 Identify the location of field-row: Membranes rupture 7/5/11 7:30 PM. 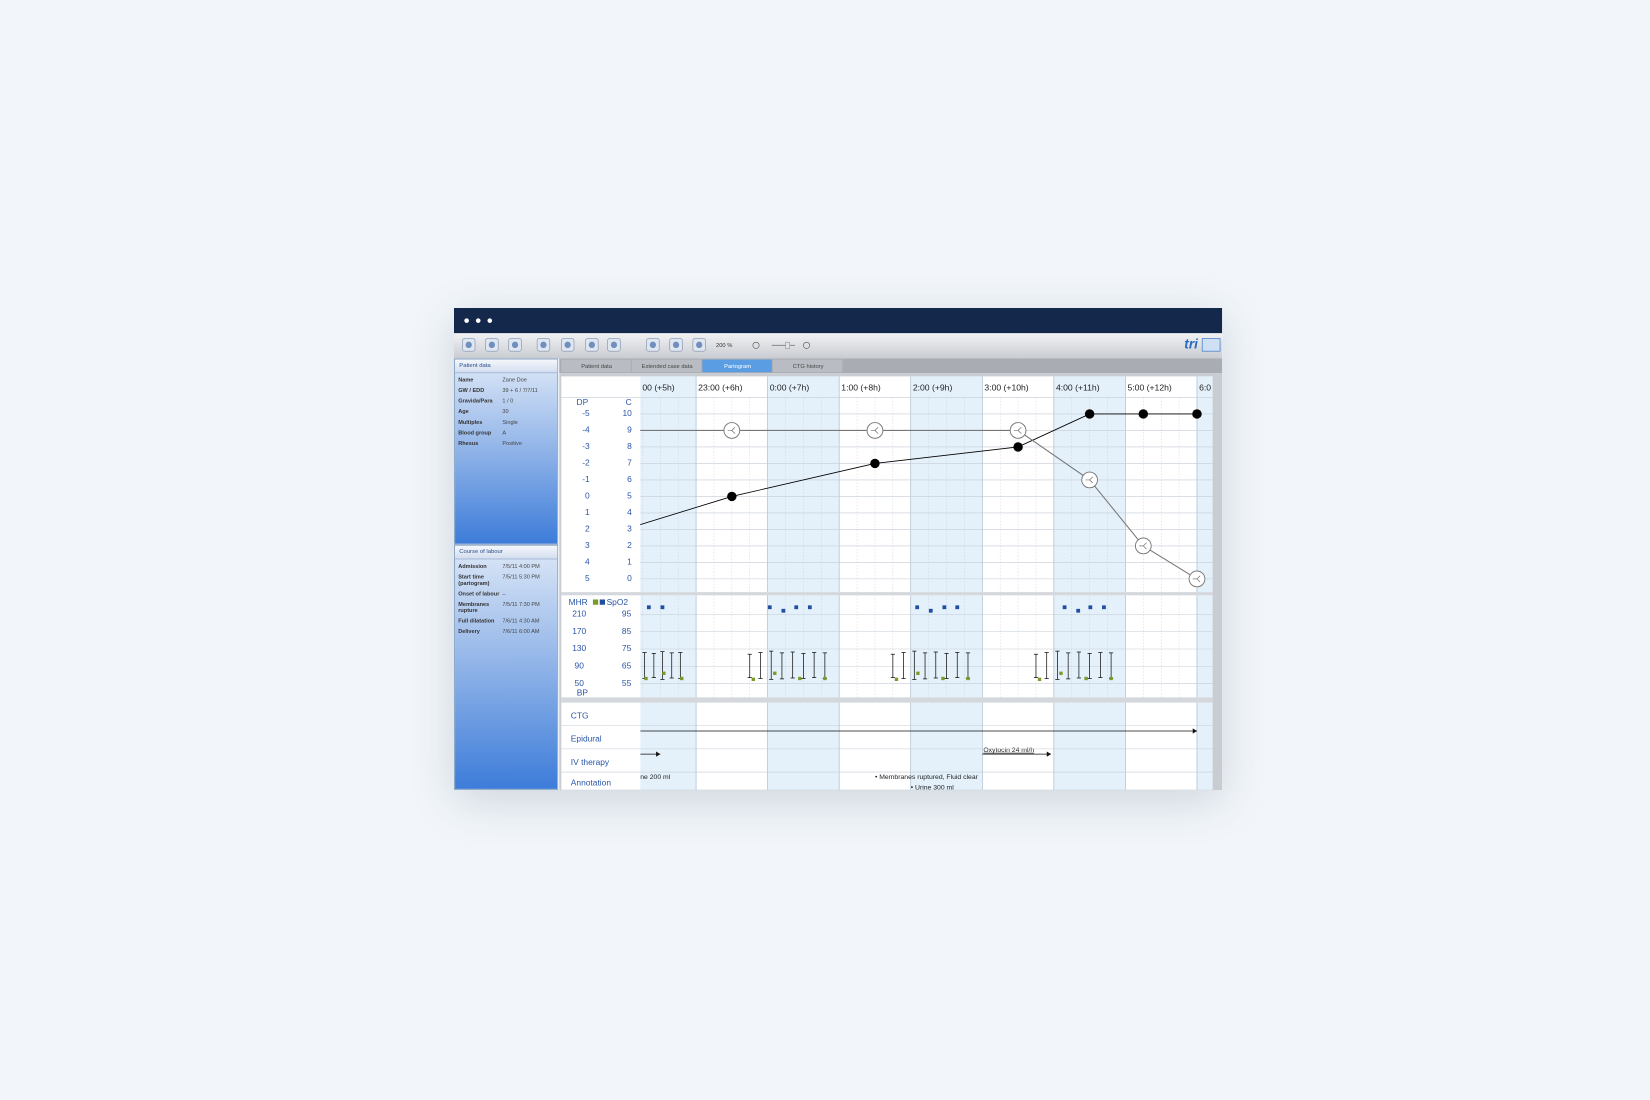
(506, 608).